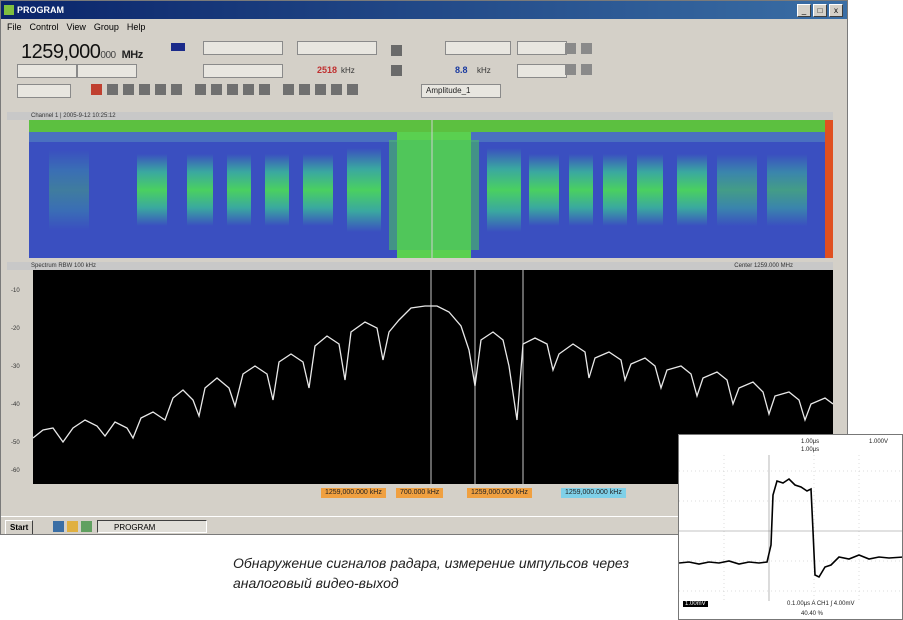  I want to click on settings-icon, so click(570, 48).